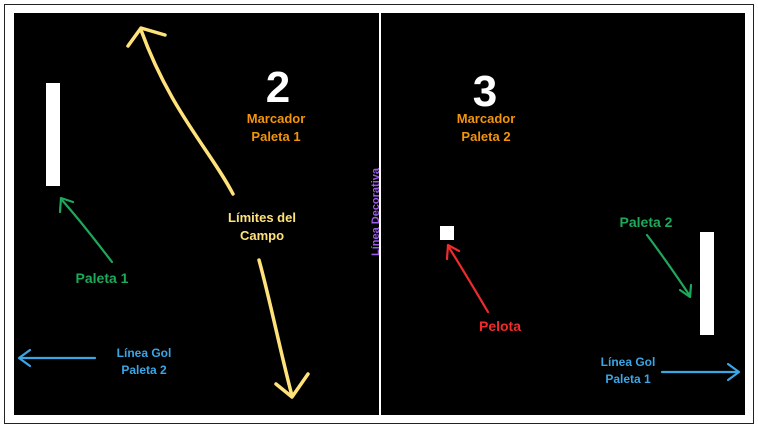  I want to click on score-left-label-line2: Paleta 1, so click(276, 136).